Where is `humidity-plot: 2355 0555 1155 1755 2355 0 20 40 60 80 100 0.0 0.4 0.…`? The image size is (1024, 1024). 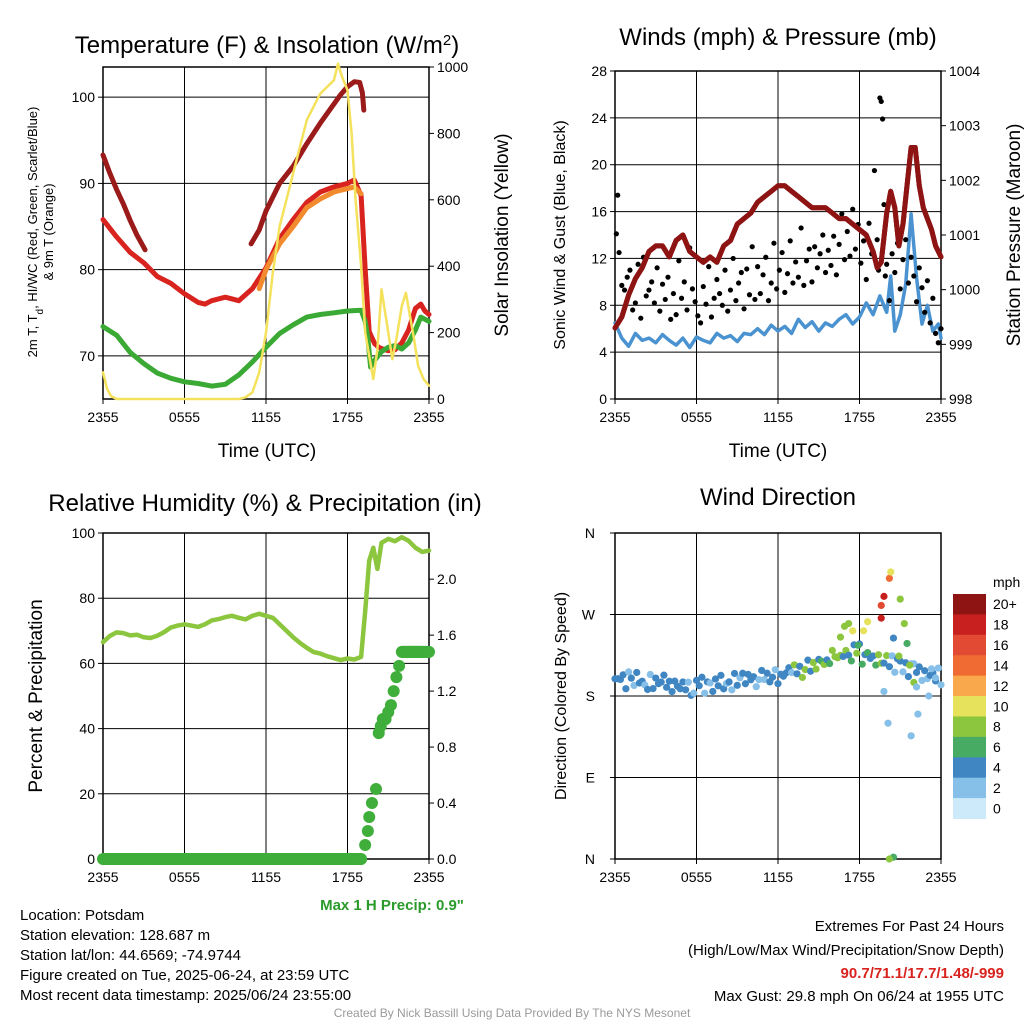
humidity-plot: 2355 0555 1155 1755 2355 0 20 40 60 80 100 0.0 0.4 0.… is located at coordinates (264, 705).